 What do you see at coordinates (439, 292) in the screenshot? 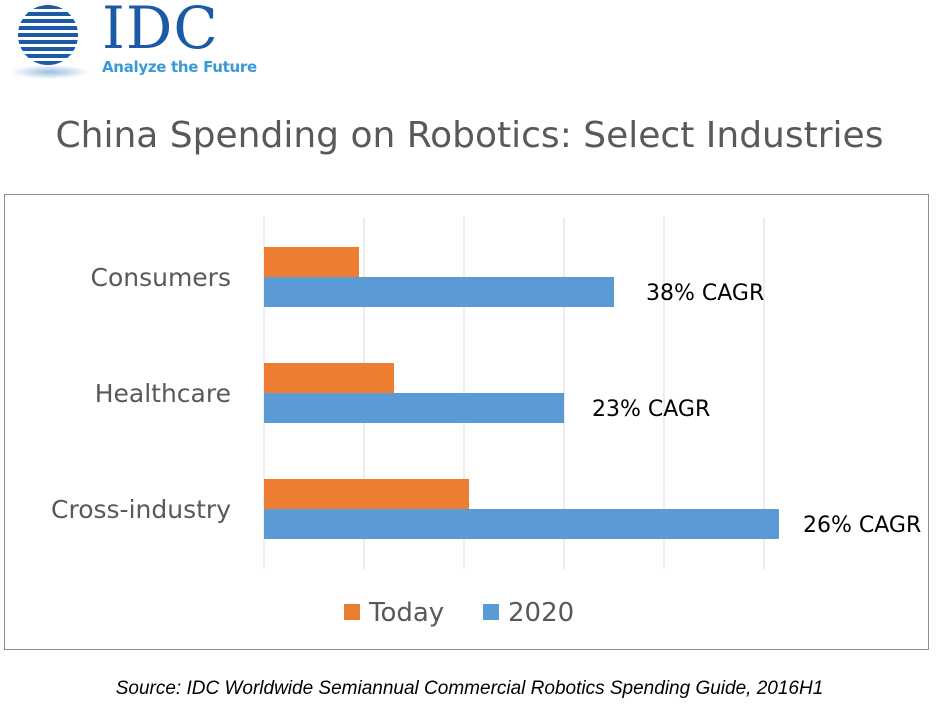
I see `bar-2020-consumers` at bounding box center [439, 292].